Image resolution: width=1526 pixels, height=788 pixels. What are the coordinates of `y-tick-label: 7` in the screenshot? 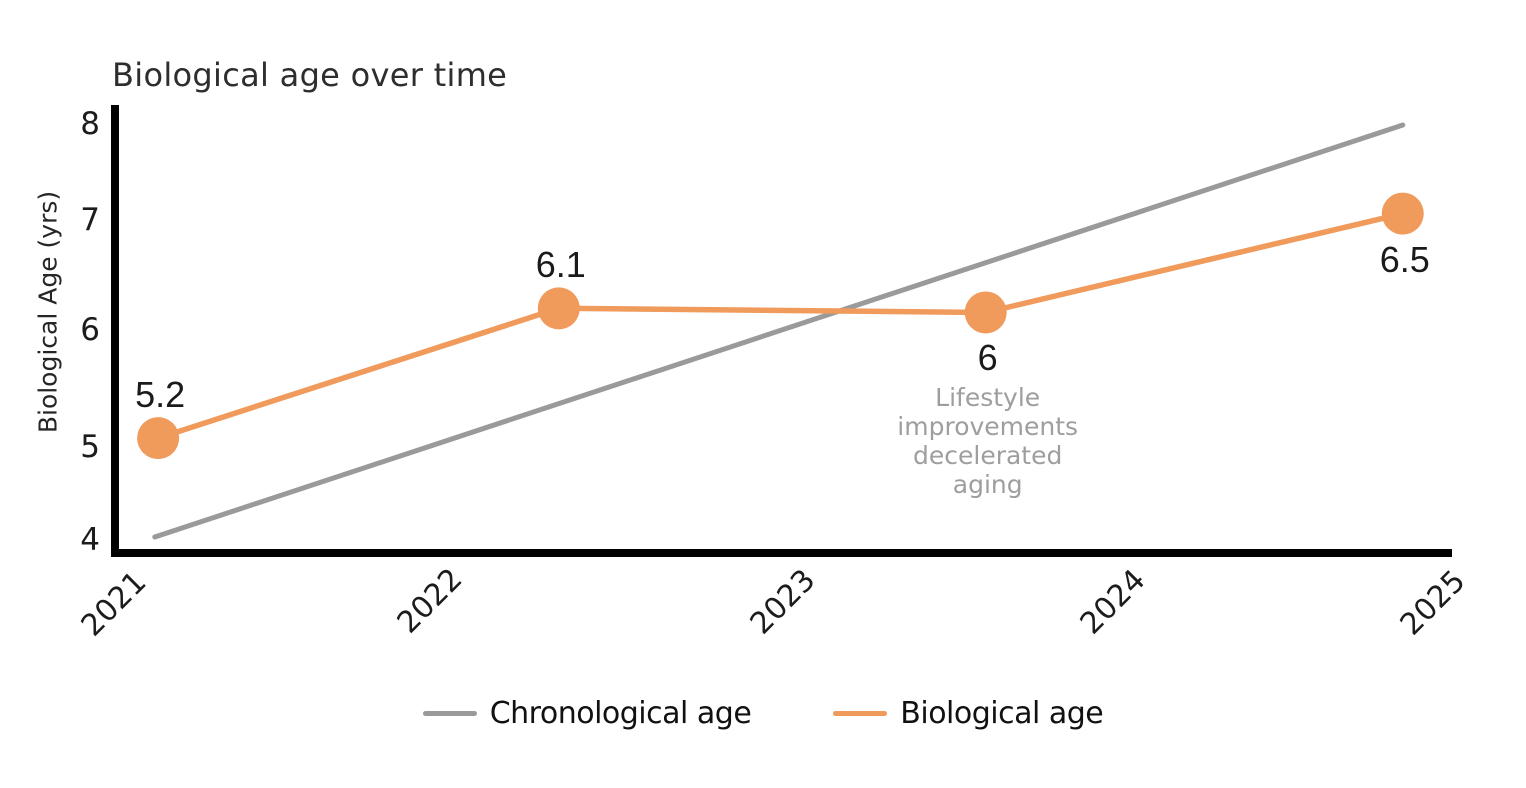 It's located at (90, 220).